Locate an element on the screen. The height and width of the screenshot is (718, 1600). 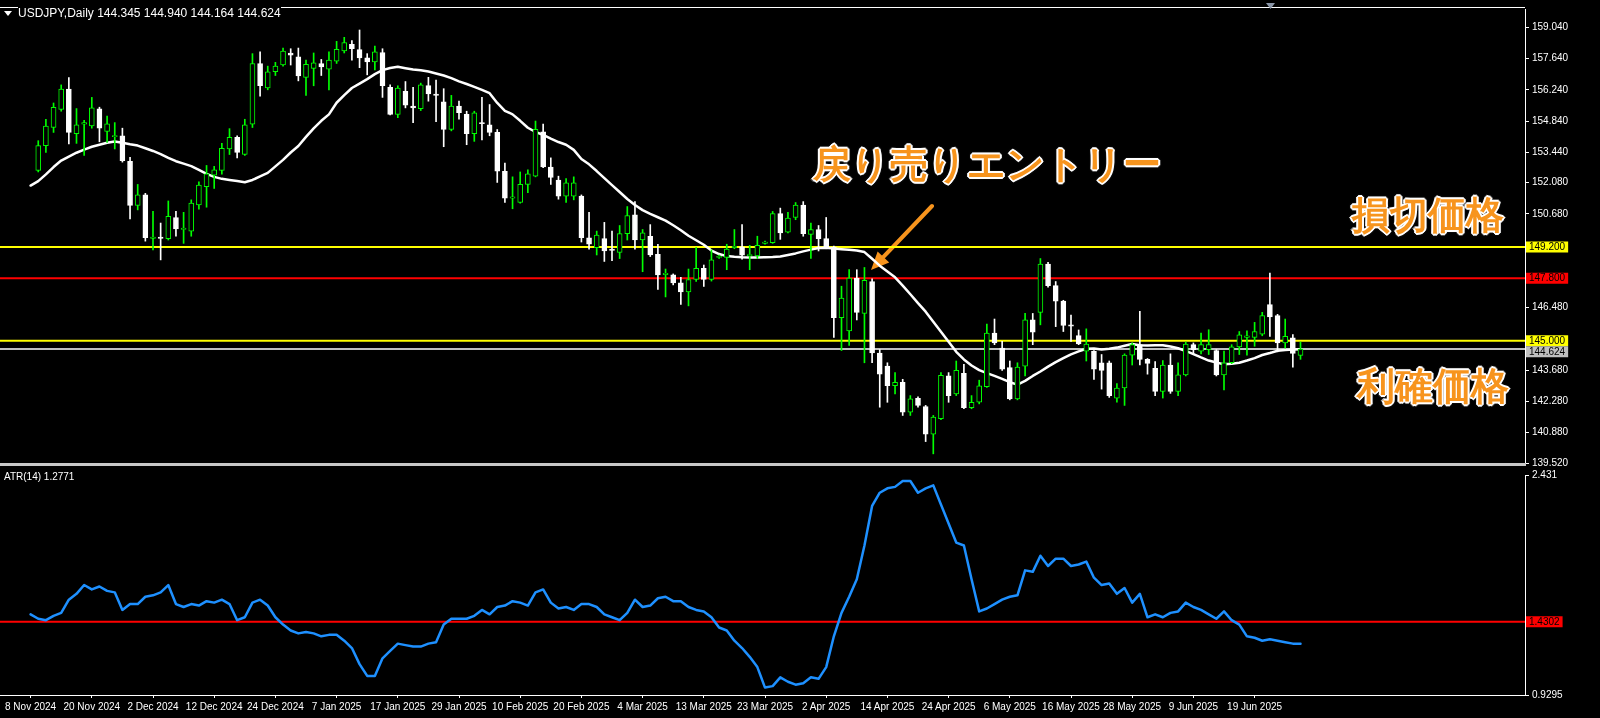
x-tick-label: 23 Mar 2025 is located at coordinates (765, 706).